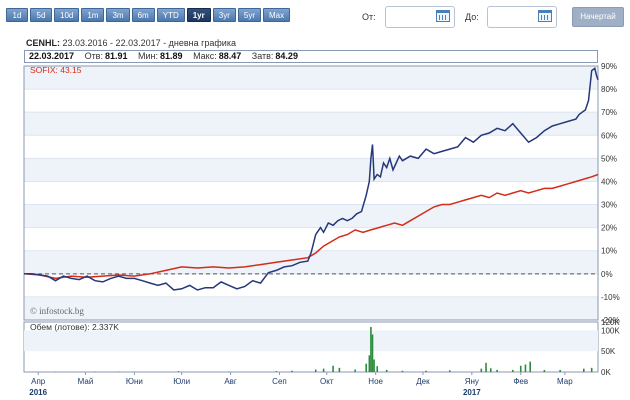 The image size is (630, 400). Describe the element at coordinates (56, 70) in the screenshot. I see `sofix-legend: SOFIX: 43.15` at that location.